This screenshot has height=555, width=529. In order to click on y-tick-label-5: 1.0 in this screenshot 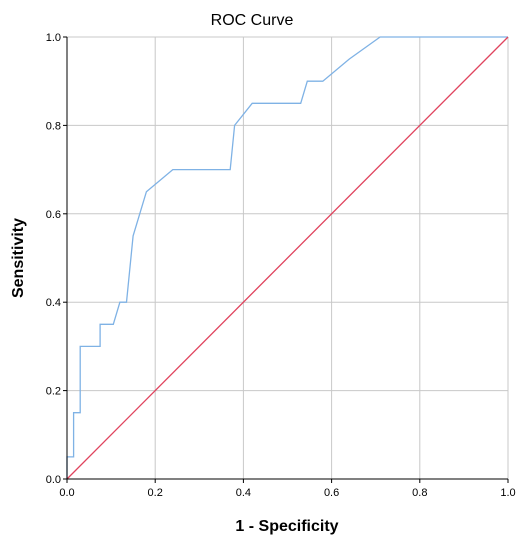, I will do `click(53, 38)`.